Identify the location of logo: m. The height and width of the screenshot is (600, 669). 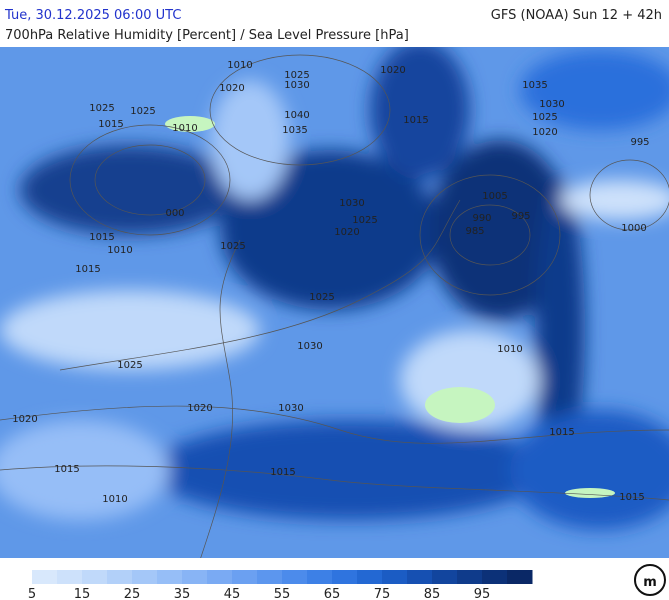
(650, 580).